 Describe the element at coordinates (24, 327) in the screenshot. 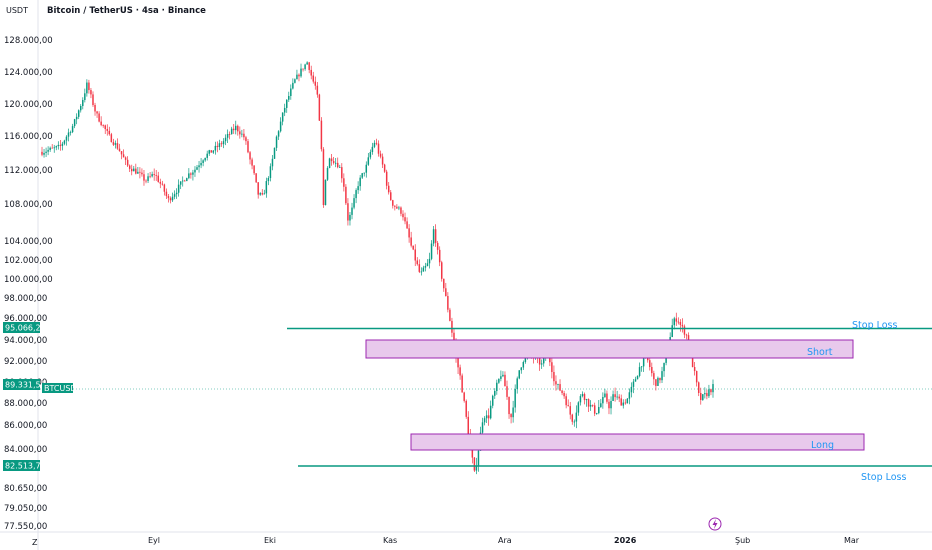

I see `price-tag-stop-loss-top: 95.066,29` at that location.